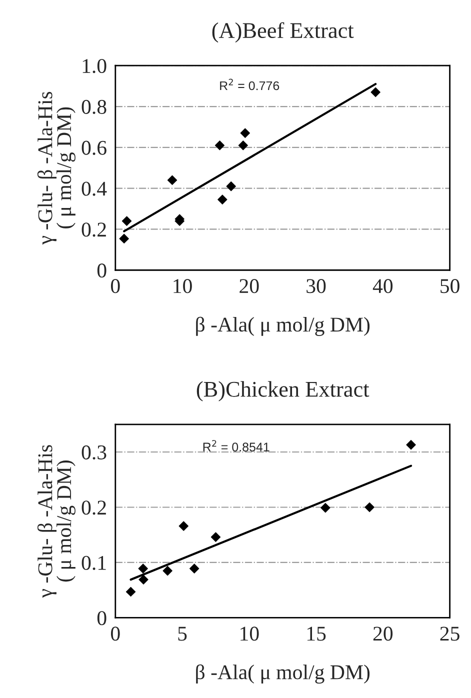 This screenshot has width=471, height=698. What do you see at coordinates (236, 446) in the screenshot?
I see `annotation: R$^{2}$ = 0.8541` at bounding box center [236, 446].